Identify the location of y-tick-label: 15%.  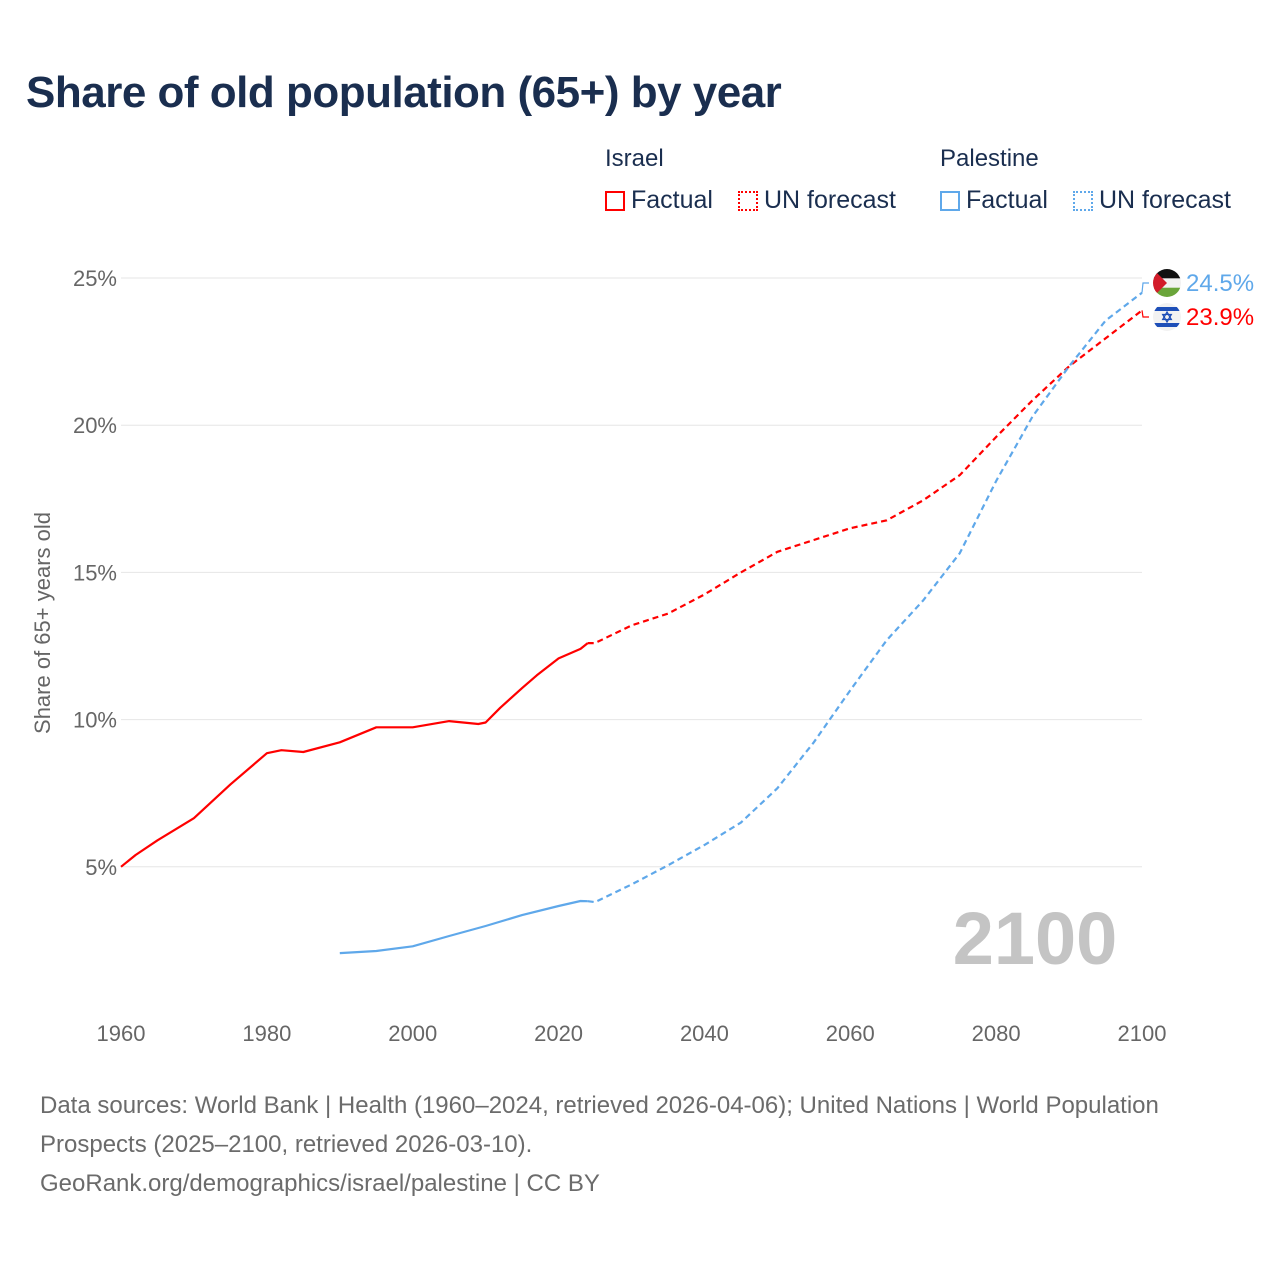
(95, 572).